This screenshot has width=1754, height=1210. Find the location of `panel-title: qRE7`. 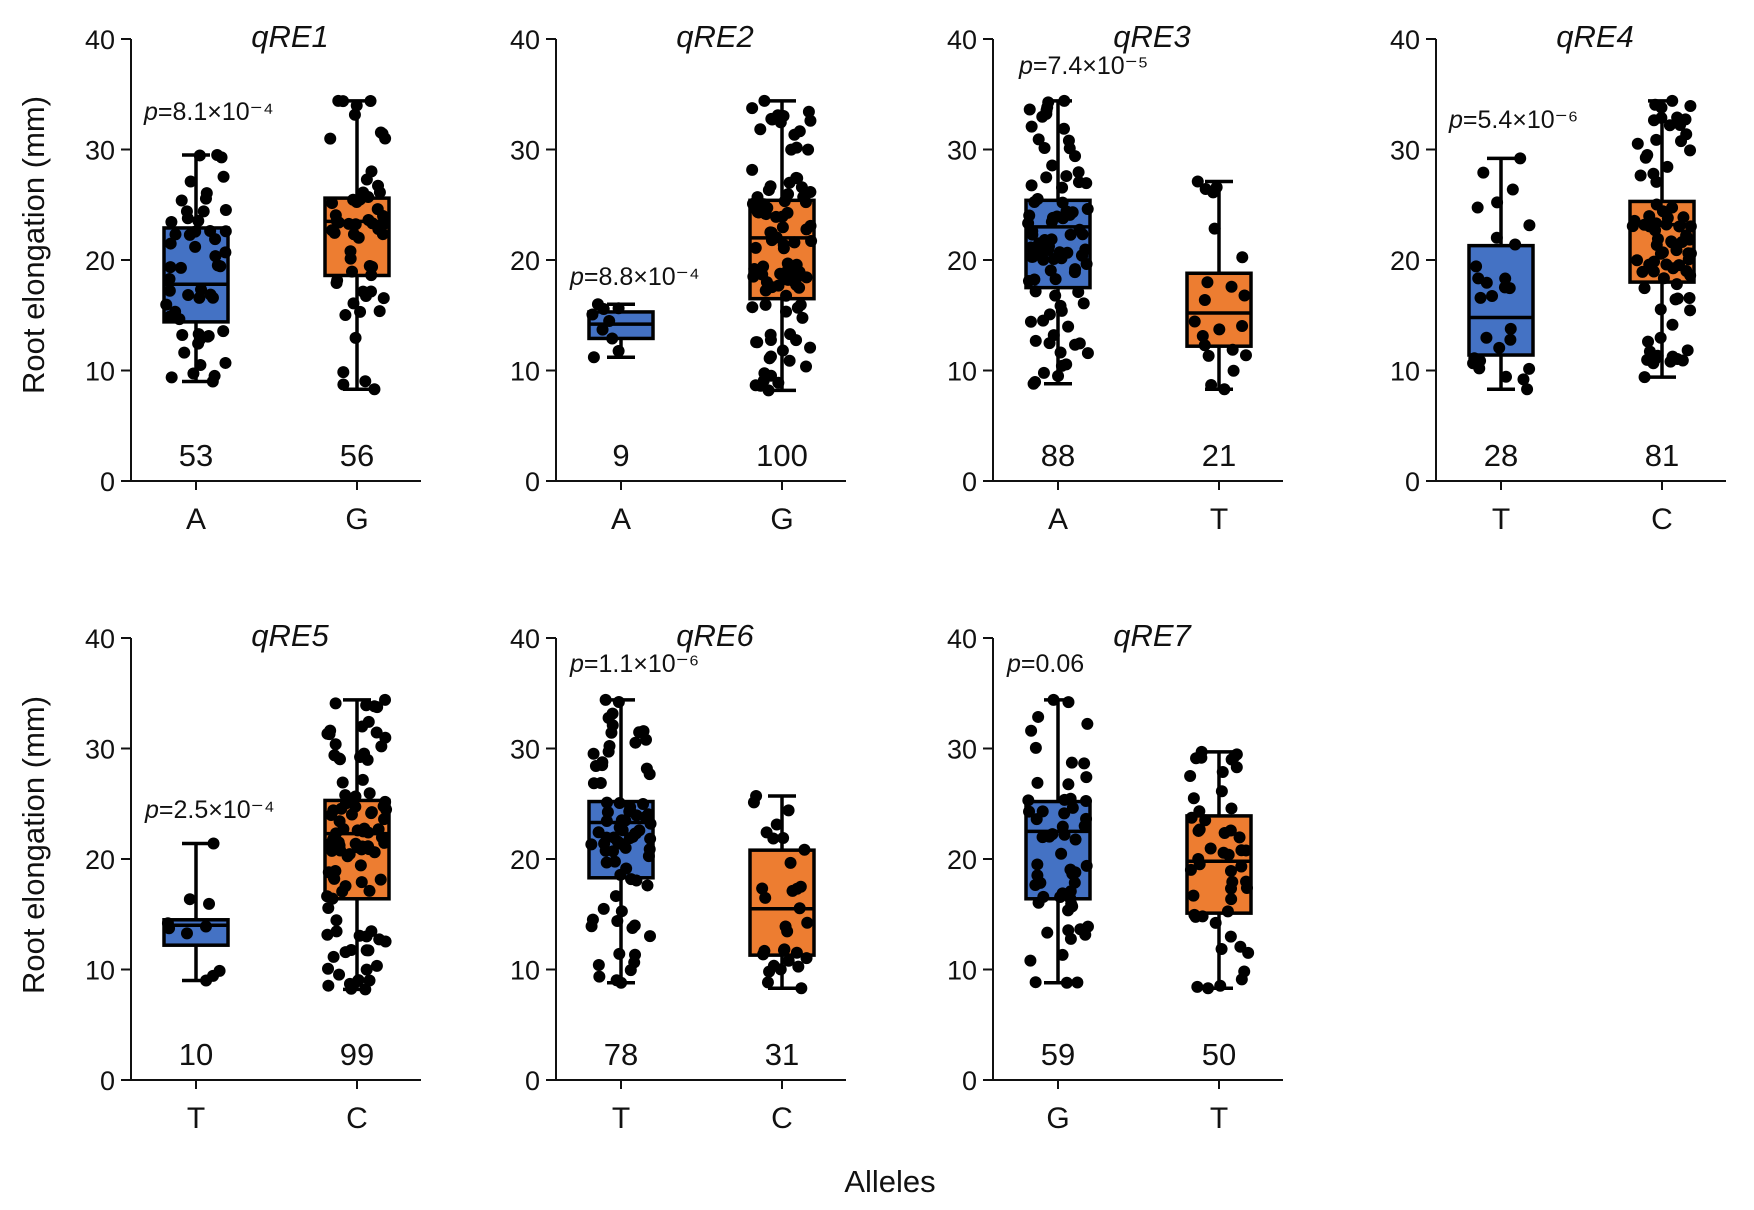

panel-title: qRE7 is located at coordinates (1152, 635).